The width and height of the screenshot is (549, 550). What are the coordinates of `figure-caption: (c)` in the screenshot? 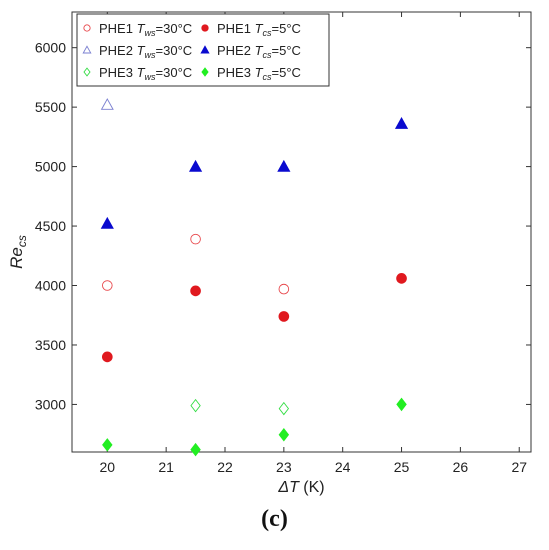 It's located at (274, 519).